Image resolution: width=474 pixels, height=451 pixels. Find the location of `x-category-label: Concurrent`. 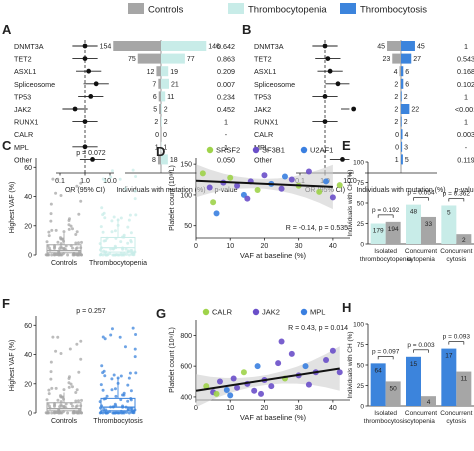

x-category-label: Concurrent is located at coordinates (456, 251).